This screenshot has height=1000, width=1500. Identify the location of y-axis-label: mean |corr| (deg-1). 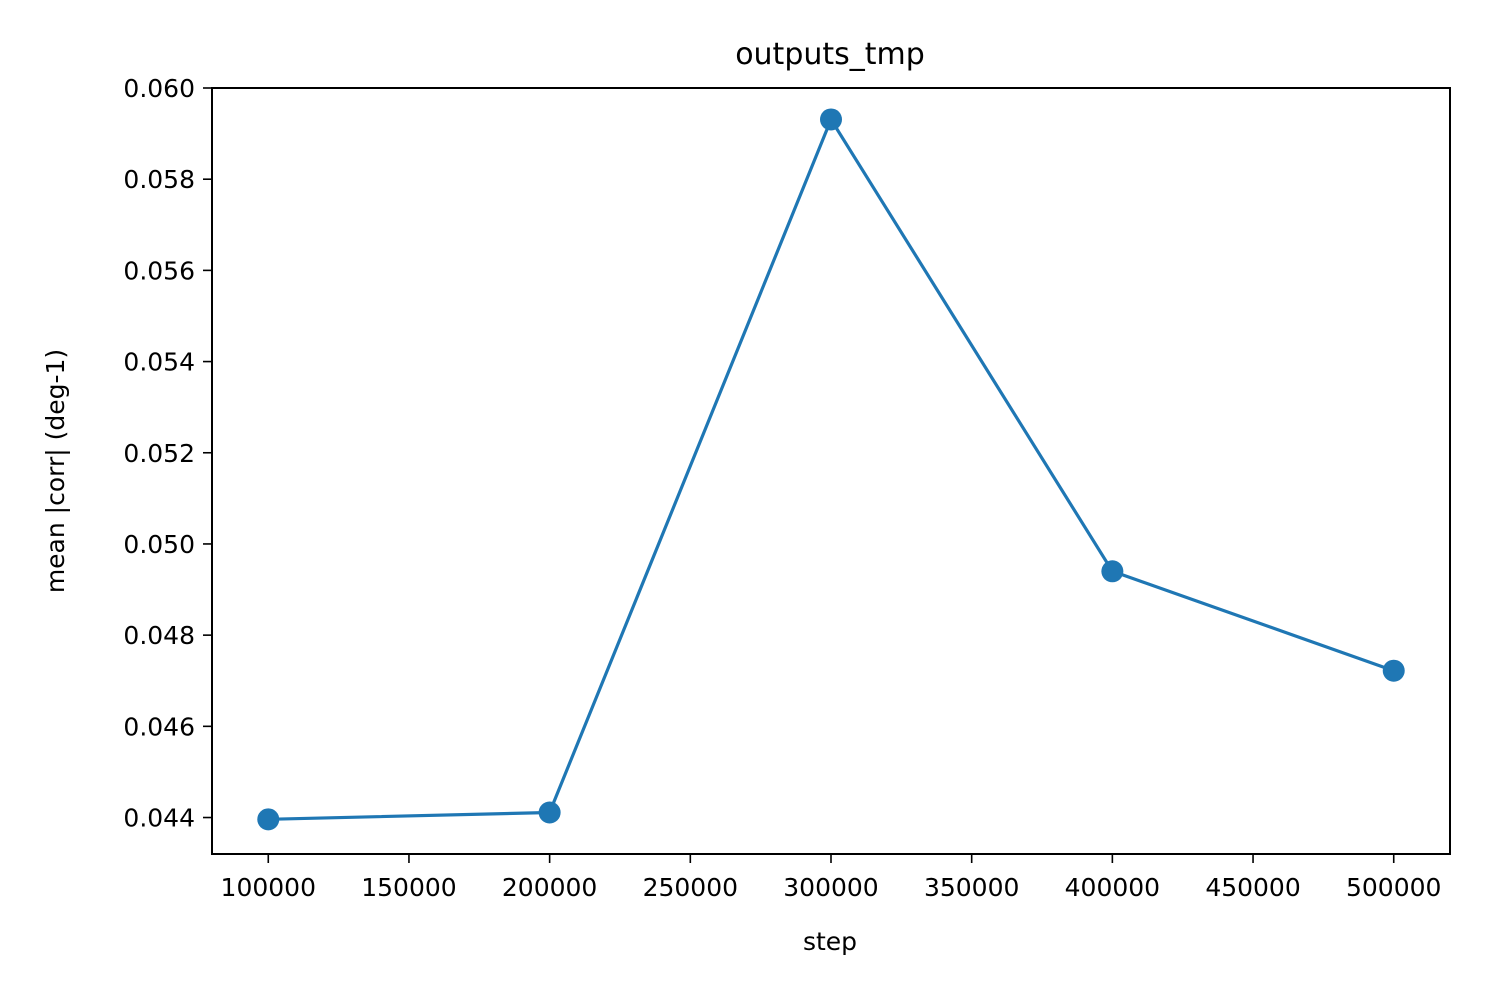
(55, 471).